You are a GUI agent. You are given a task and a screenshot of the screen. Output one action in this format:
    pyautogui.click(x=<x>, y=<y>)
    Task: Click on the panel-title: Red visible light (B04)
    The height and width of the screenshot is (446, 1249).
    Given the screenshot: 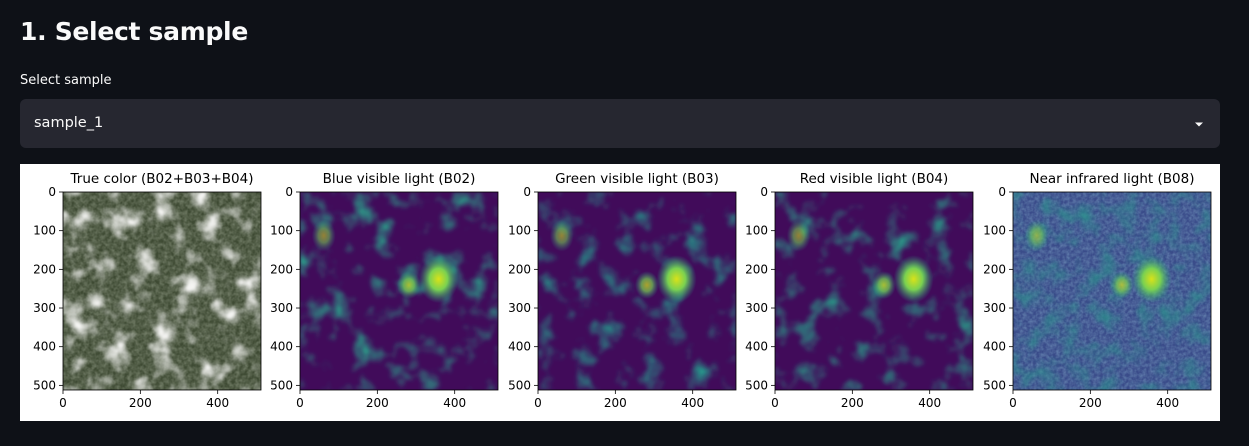 What is the action you would take?
    pyautogui.click(x=874, y=179)
    